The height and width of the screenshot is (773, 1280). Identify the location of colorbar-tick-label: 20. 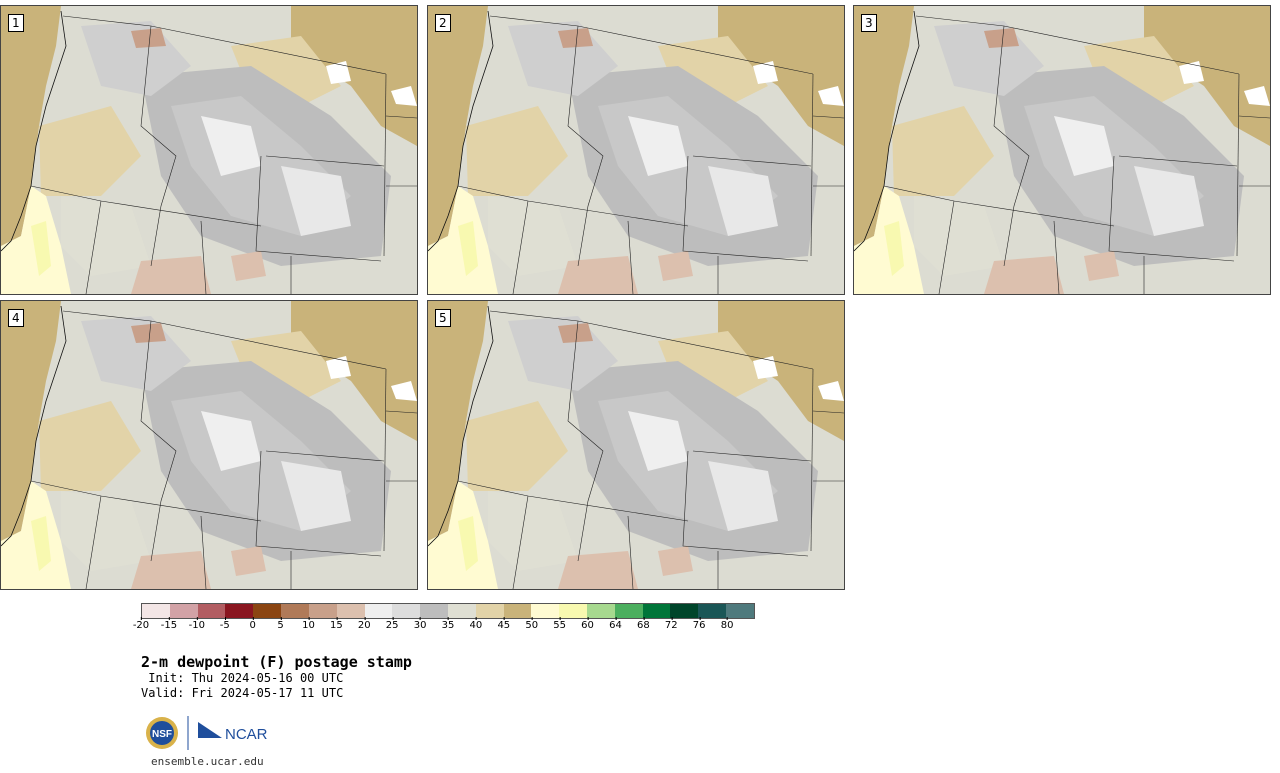
(364, 624).